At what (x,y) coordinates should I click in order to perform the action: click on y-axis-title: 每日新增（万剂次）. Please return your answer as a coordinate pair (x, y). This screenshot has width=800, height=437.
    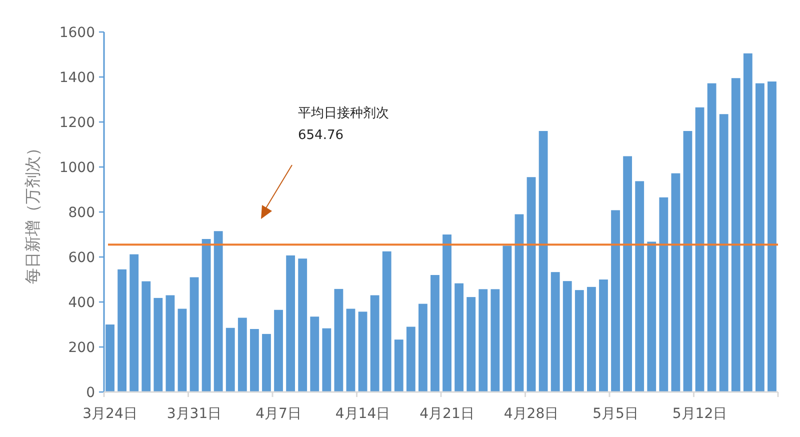
    Looking at the image, I should click on (32, 212).